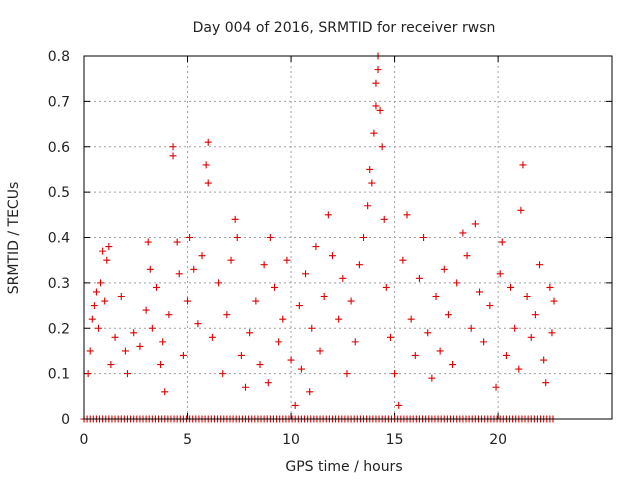 This screenshot has height=480, width=640. I want to click on x-tick-label: 0, so click(84, 440).